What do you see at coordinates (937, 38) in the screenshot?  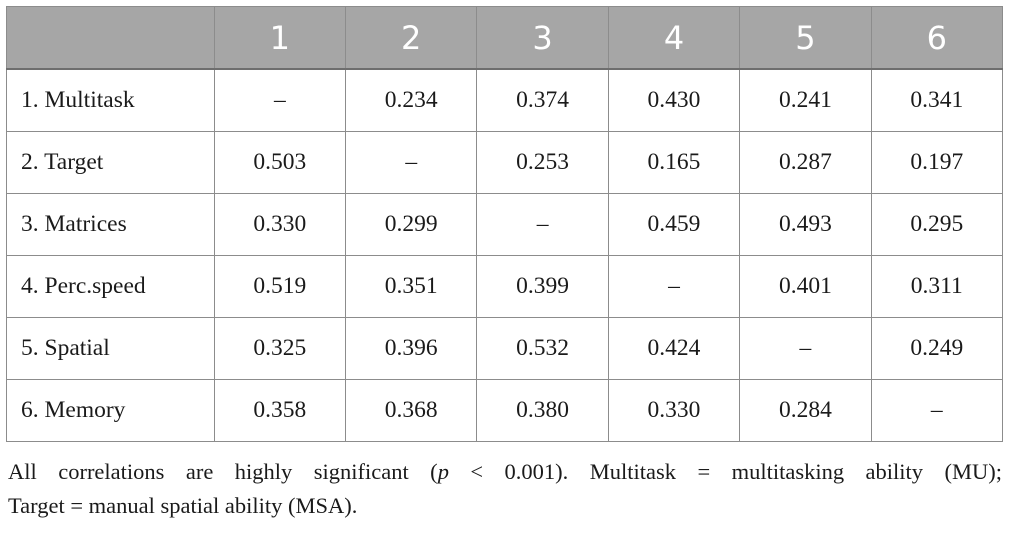 I see `header-cell: 6` at bounding box center [937, 38].